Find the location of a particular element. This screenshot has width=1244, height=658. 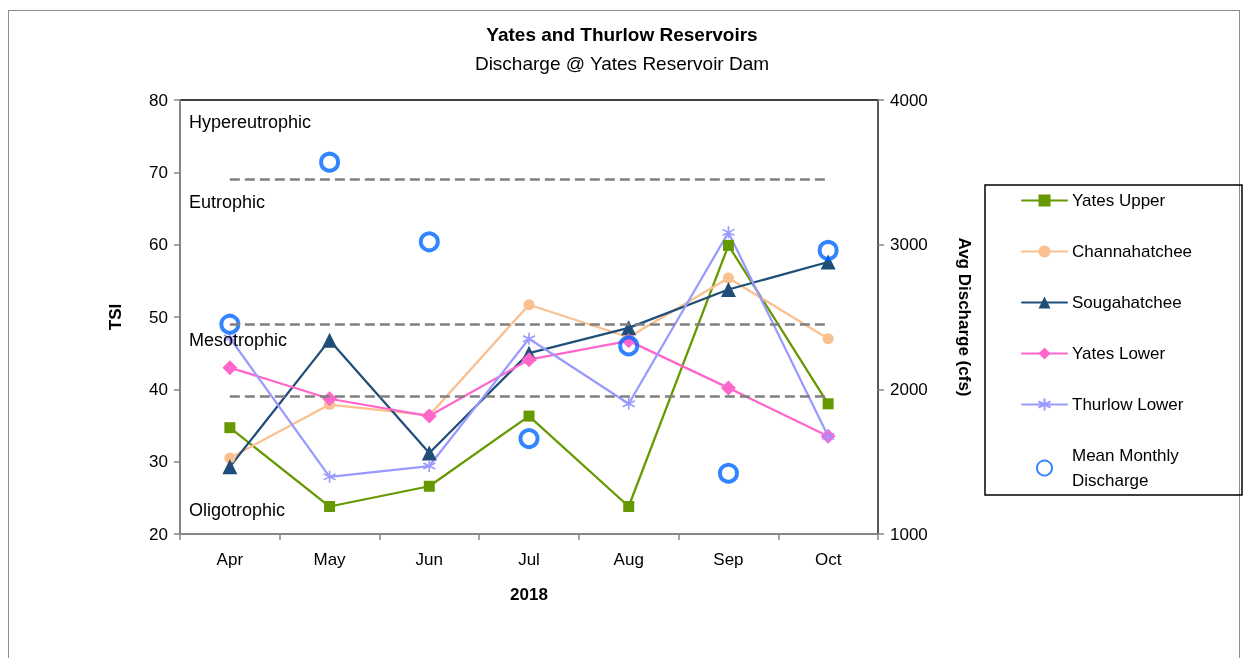

y-tick-label: 40 is located at coordinates (158, 389).